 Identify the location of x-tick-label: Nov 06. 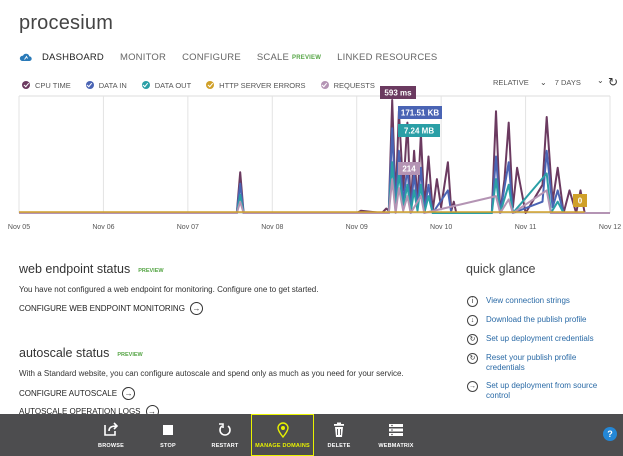
(103, 227).